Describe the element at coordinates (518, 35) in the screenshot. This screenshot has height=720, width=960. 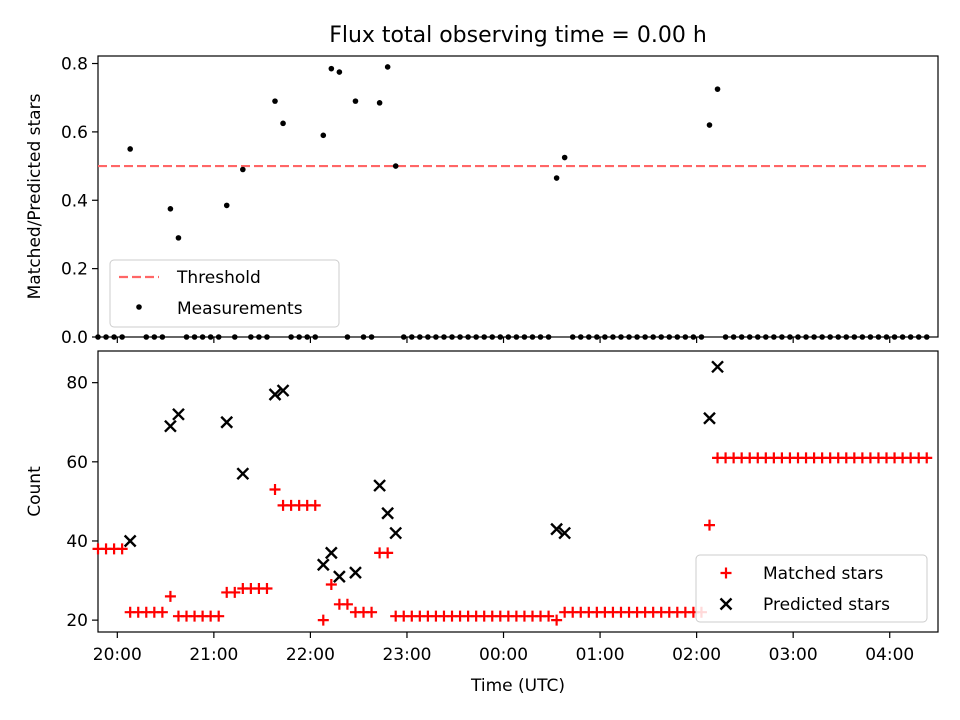
I see `chart-title: Flux total observing time = 0.00 h` at that location.